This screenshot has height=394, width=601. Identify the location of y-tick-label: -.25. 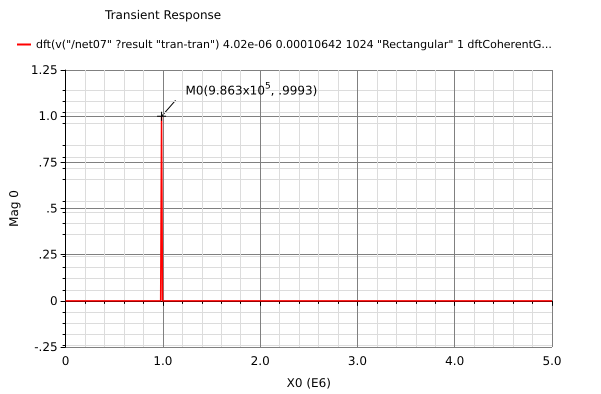
(46, 347).